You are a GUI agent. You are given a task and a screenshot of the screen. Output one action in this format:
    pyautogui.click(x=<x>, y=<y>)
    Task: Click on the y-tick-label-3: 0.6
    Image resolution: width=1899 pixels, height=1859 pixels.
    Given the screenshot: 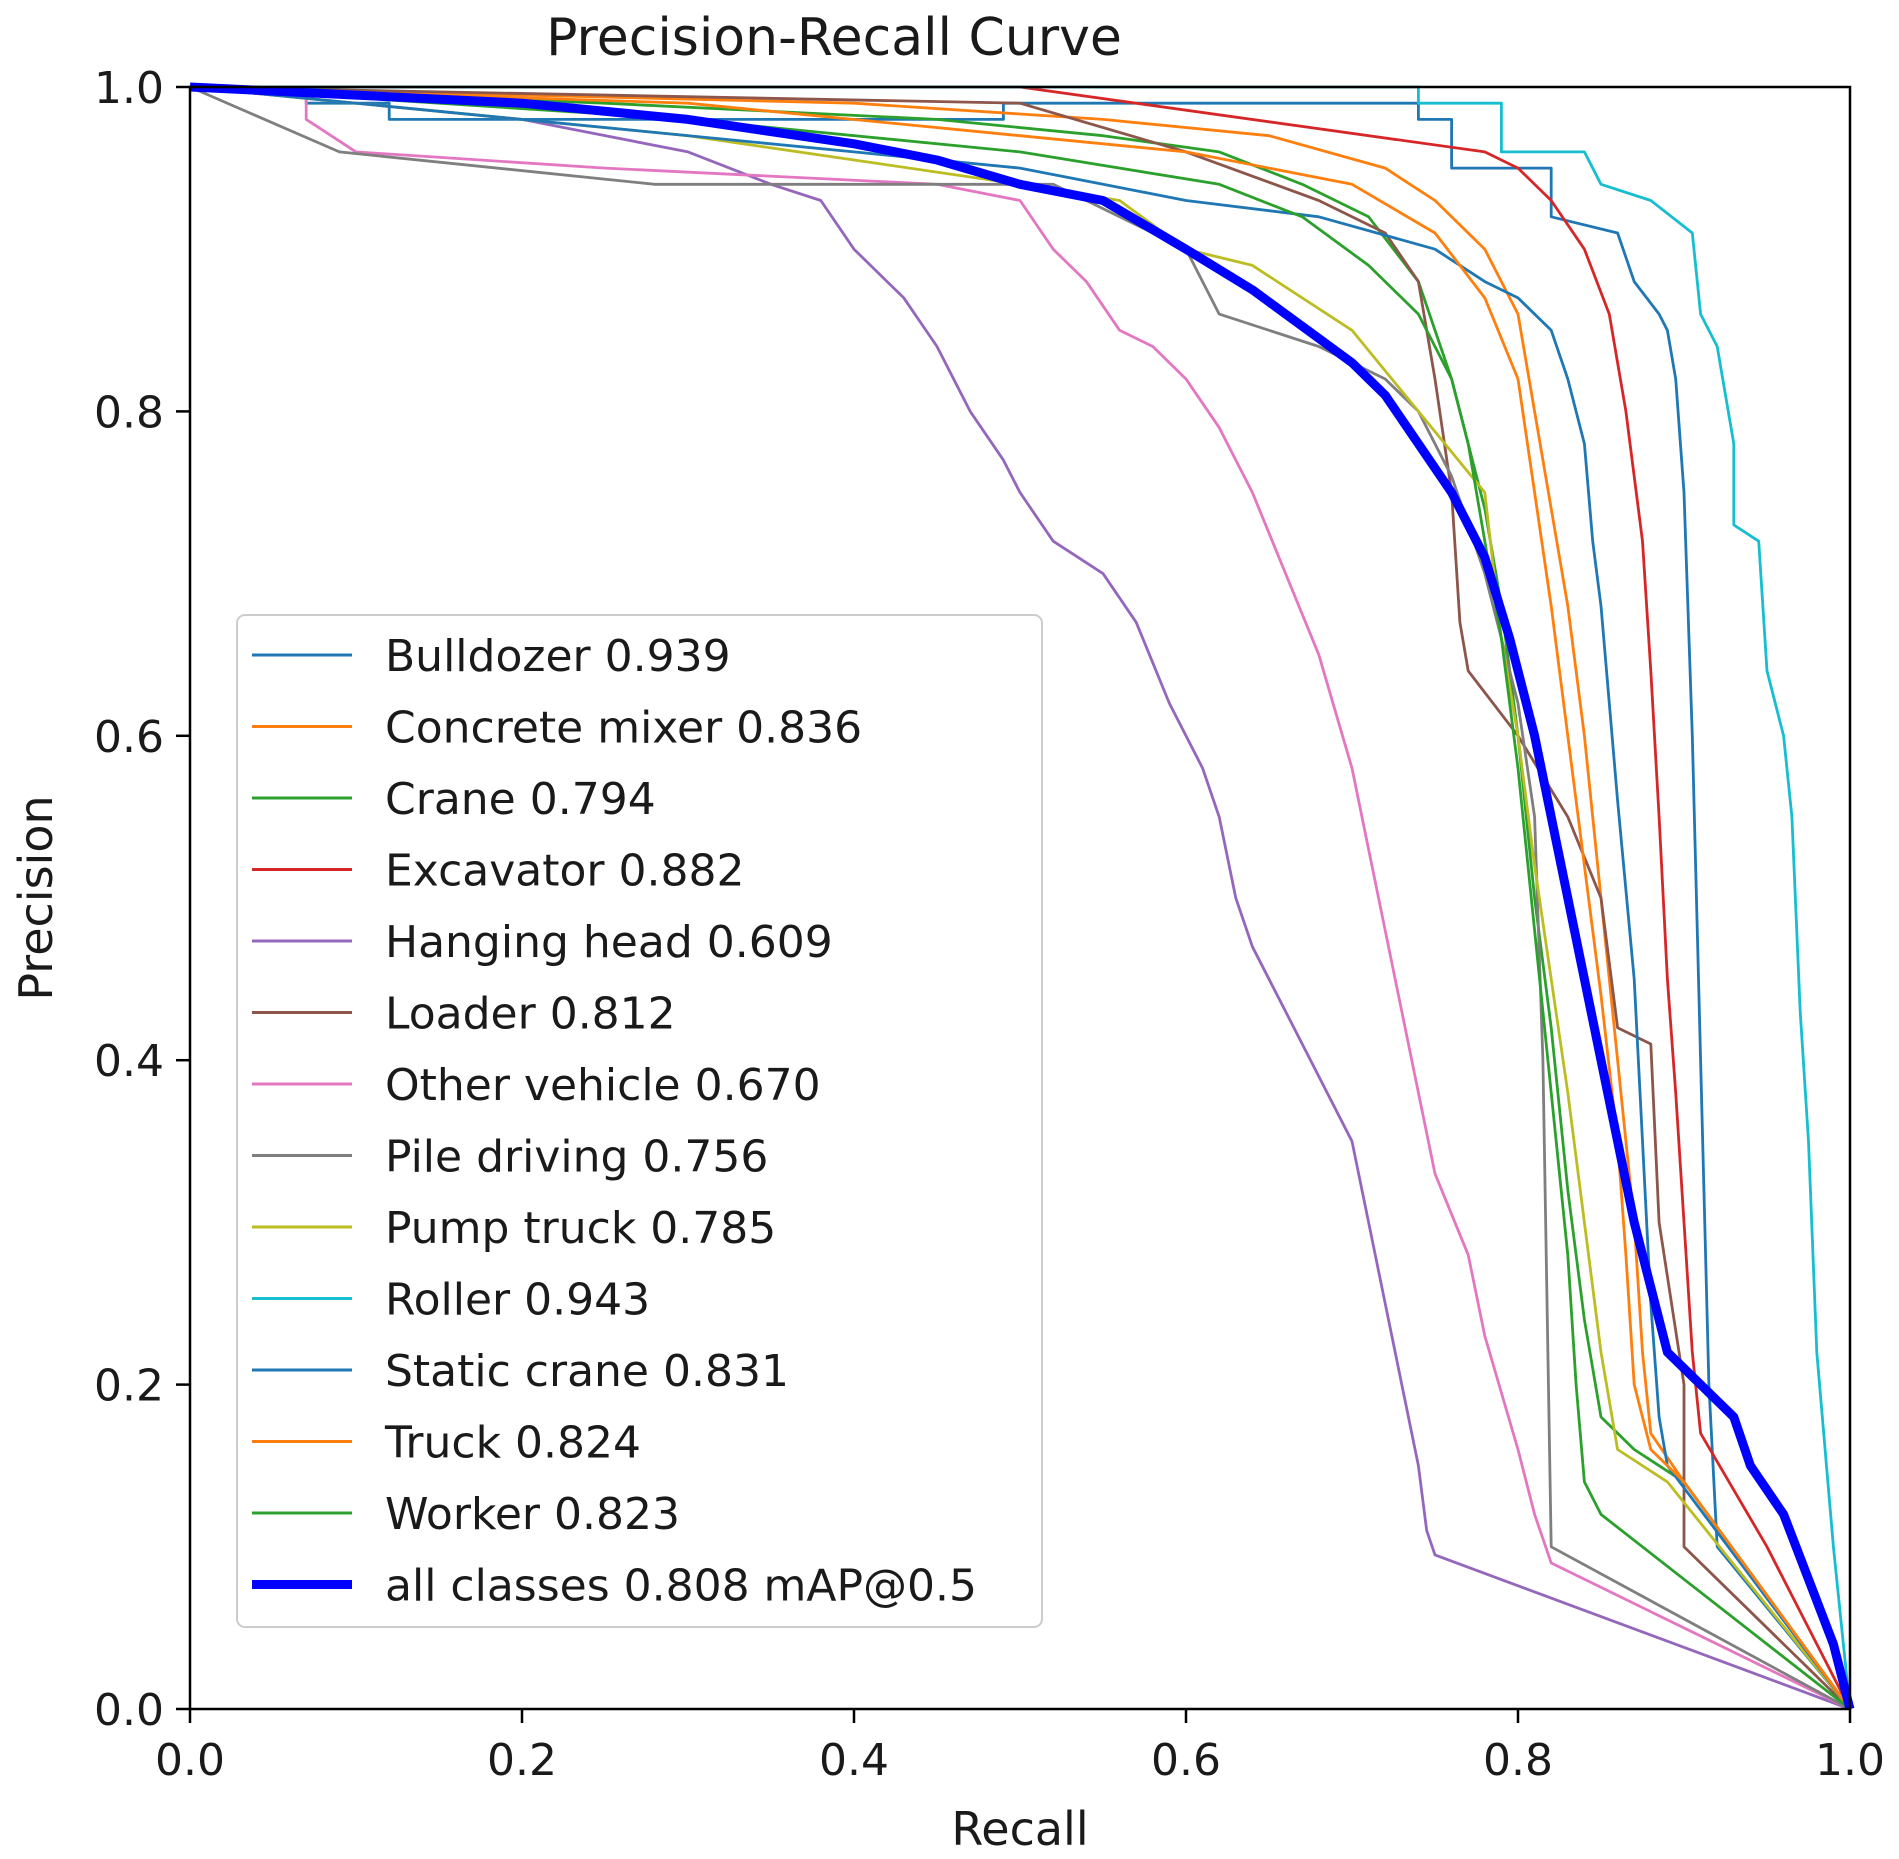 What is the action you would take?
    pyautogui.click(x=129, y=737)
    